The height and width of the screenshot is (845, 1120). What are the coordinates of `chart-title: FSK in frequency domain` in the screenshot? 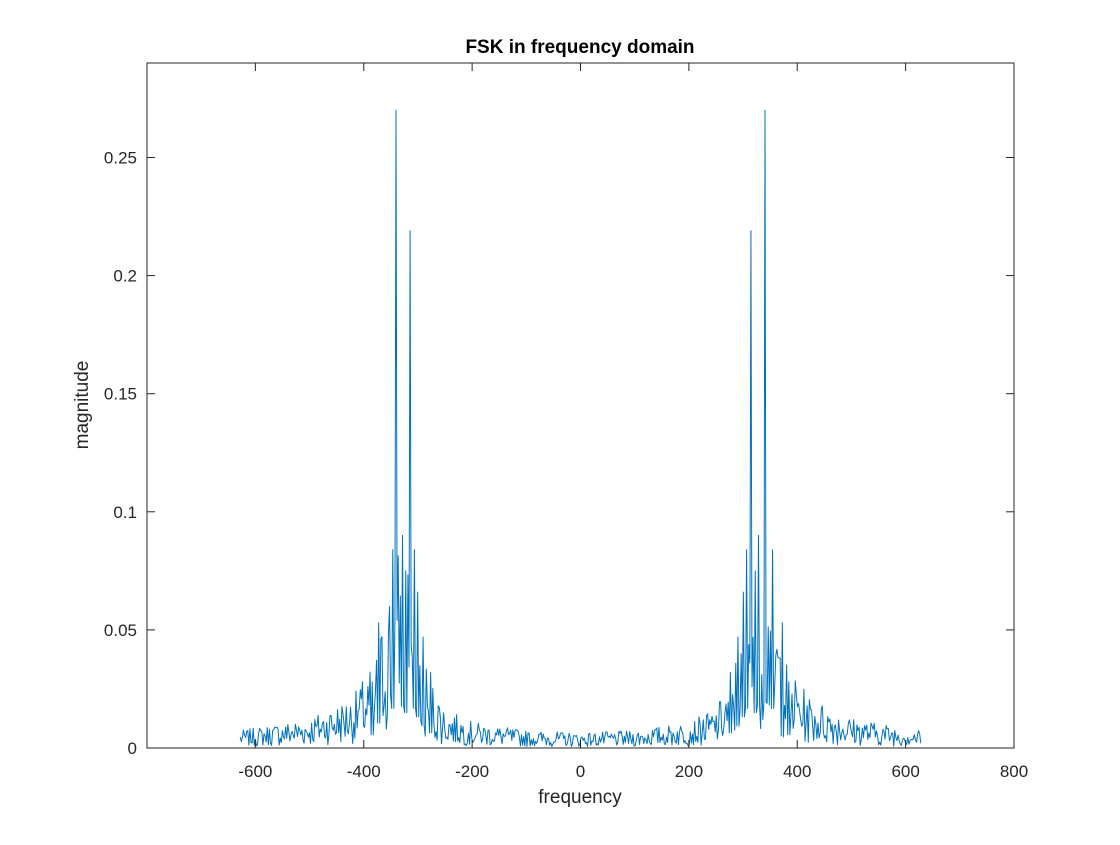 It's located at (579, 47).